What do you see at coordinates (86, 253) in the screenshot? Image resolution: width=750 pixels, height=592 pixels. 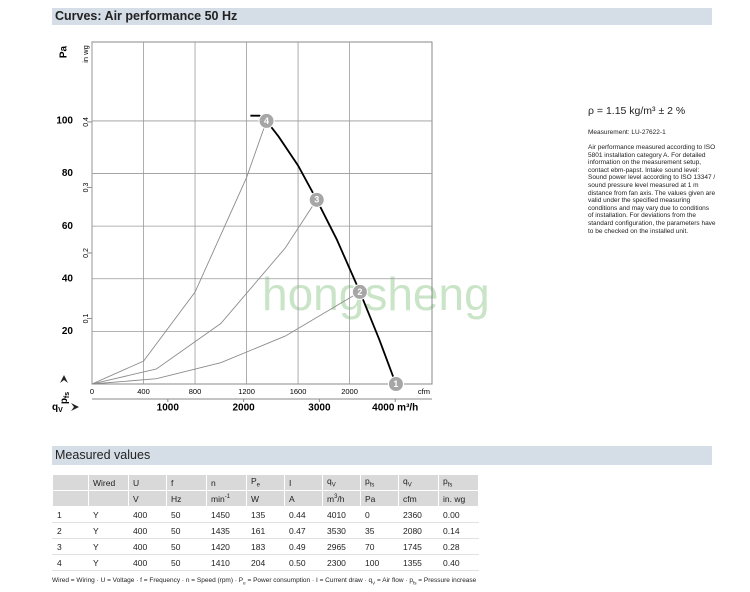 I see `y2-tick-label: 0.2` at bounding box center [86, 253].